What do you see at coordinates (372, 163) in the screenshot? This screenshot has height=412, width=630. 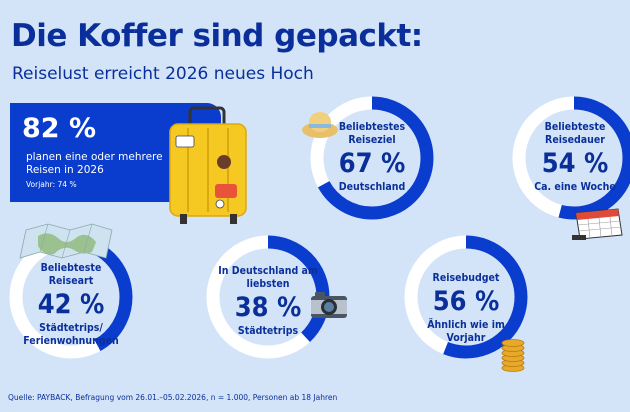 I see `stat-value: 67 %` at bounding box center [372, 163].